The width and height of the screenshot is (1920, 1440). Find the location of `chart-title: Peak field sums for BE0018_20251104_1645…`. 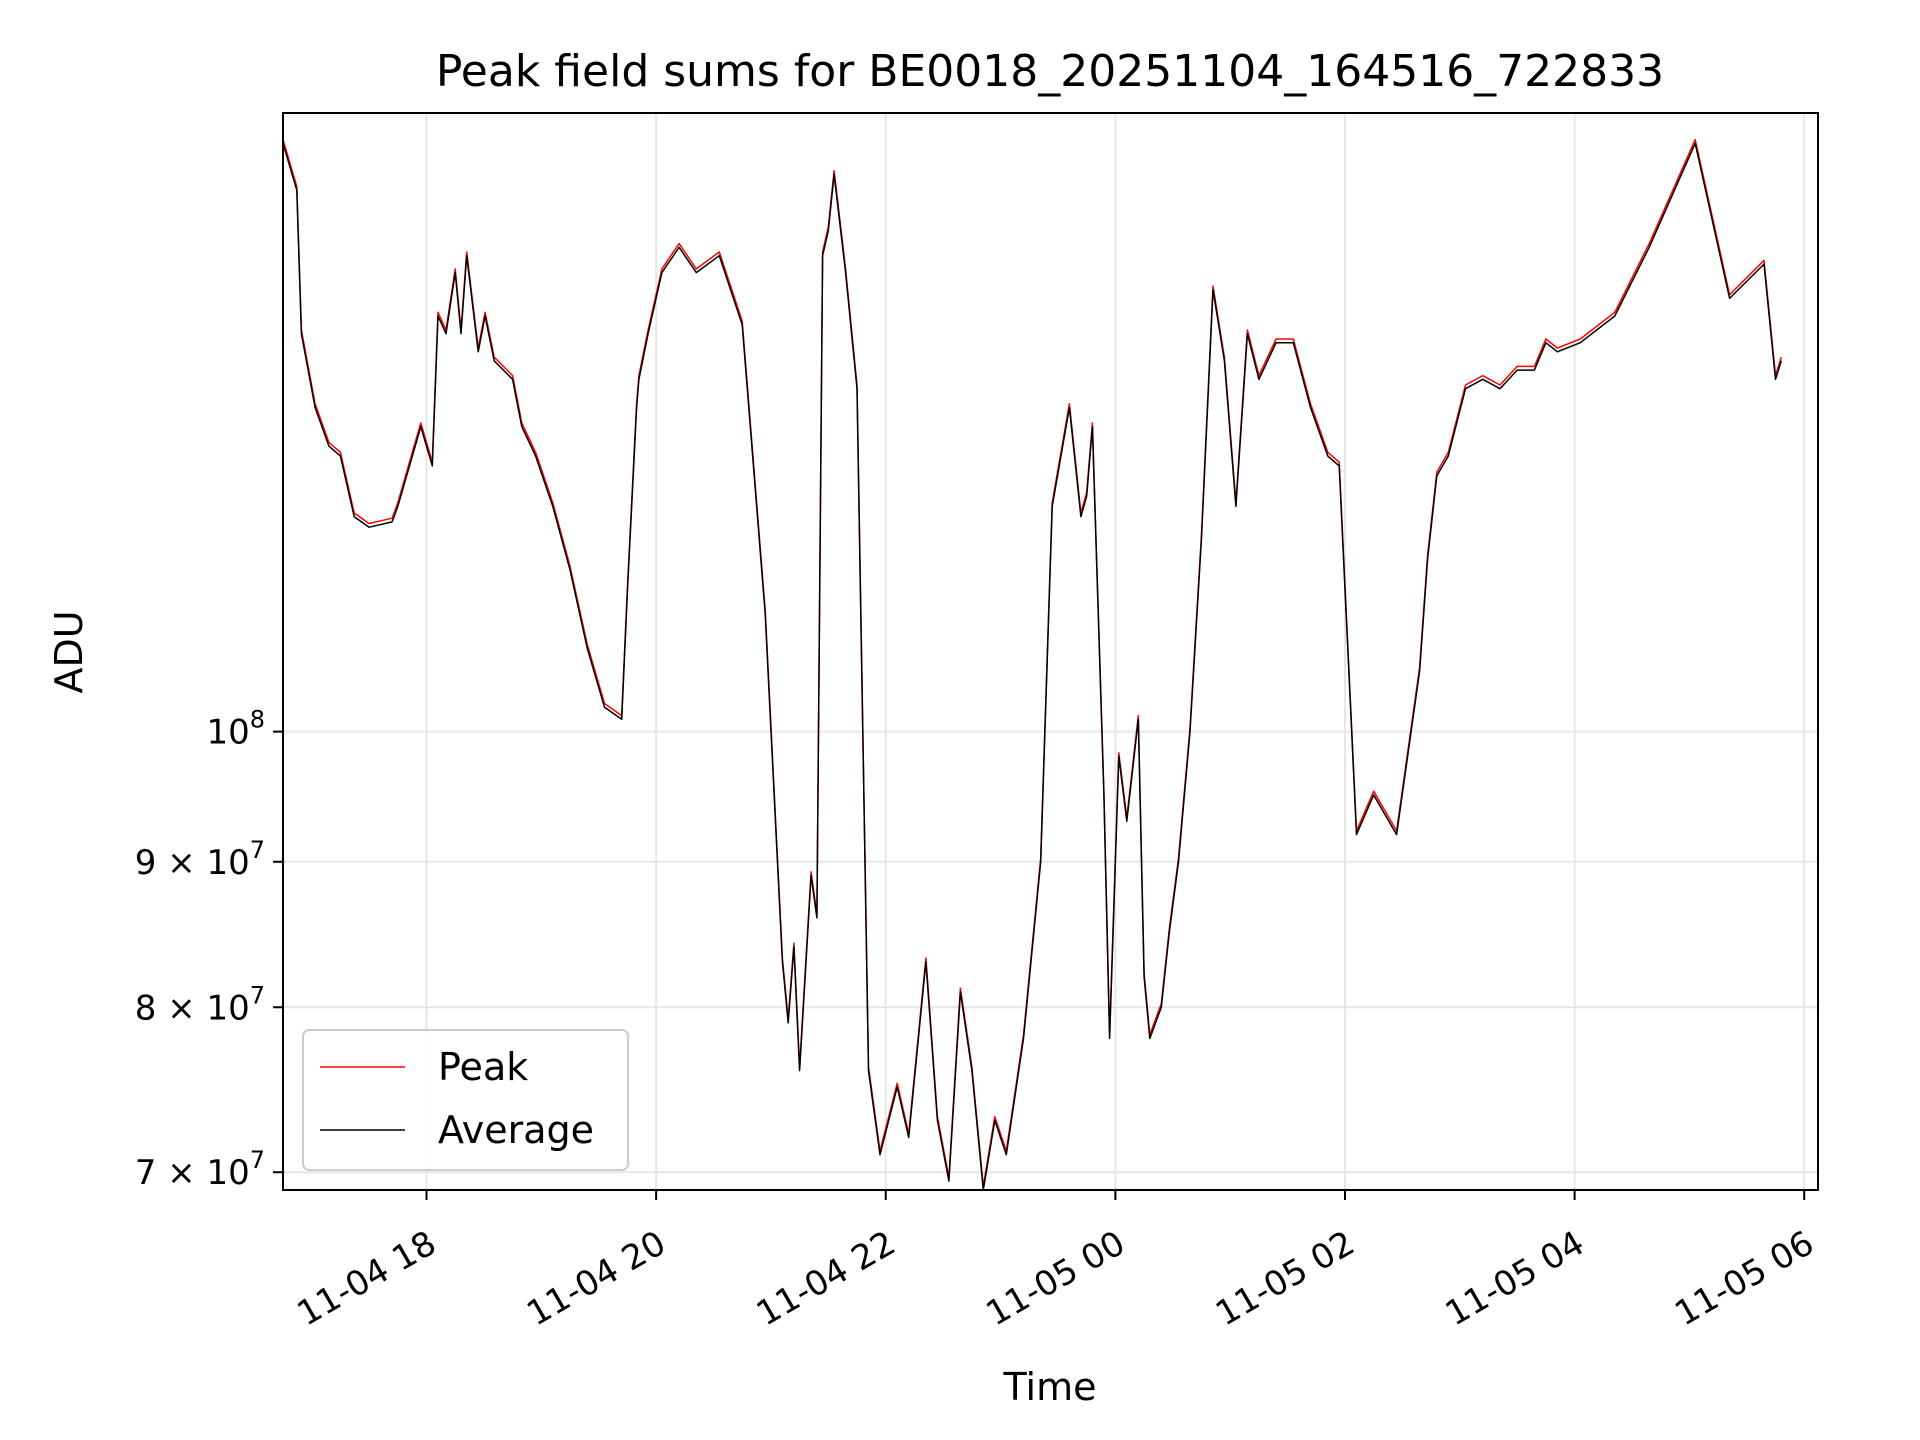

chart-title: Peak field sums for BE0018_20251104_1645… is located at coordinates (1050, 71).